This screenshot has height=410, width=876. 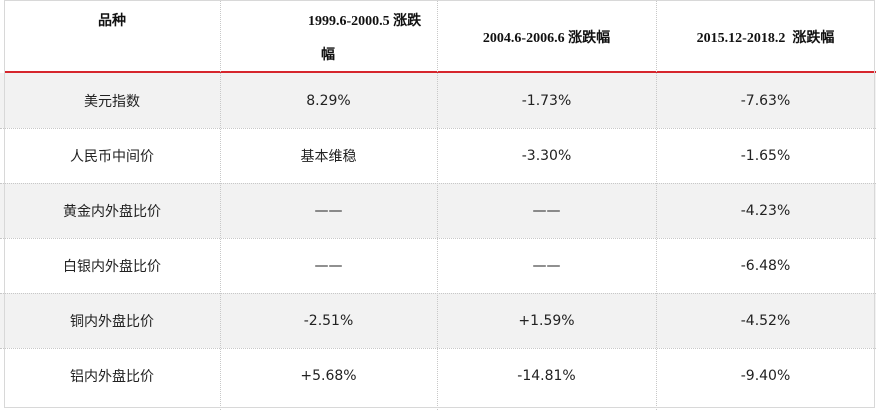 I want to click on cell-period-2015: -4.52%, so click(x=765, y=320).